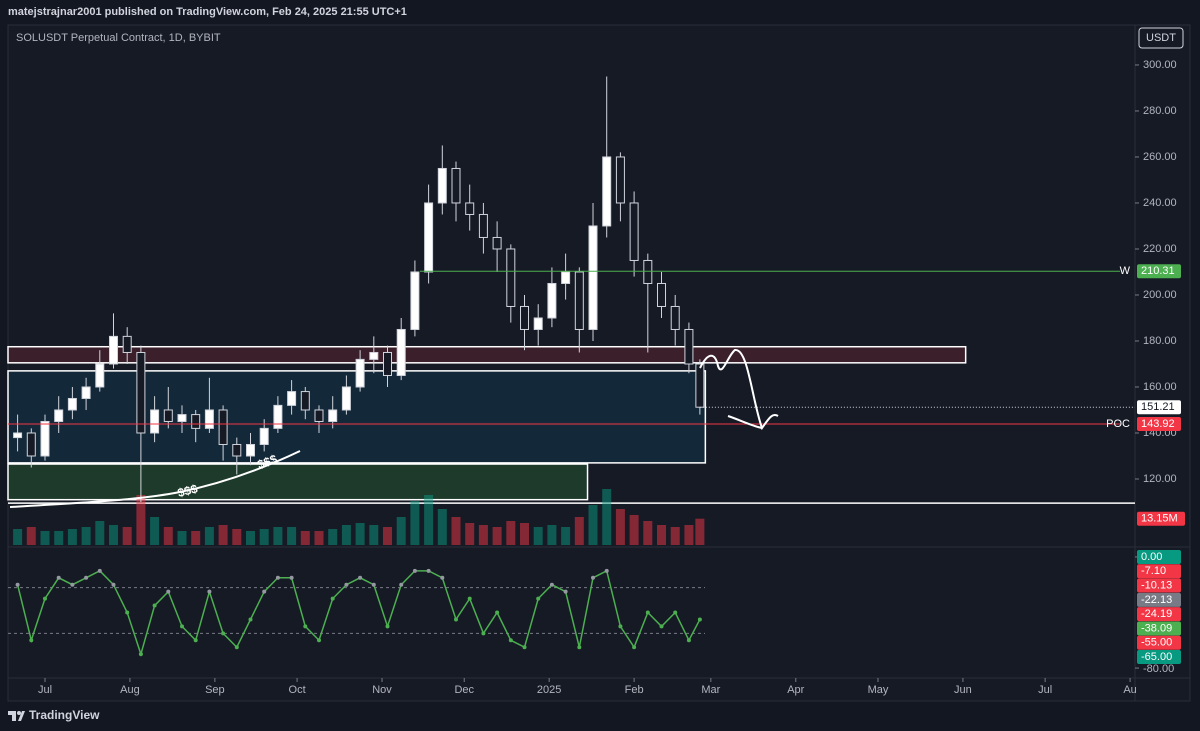  Describe the element at coordinates (1153, 571) in the screenshot. I see `osc-badge-label: -7.10` at that location.